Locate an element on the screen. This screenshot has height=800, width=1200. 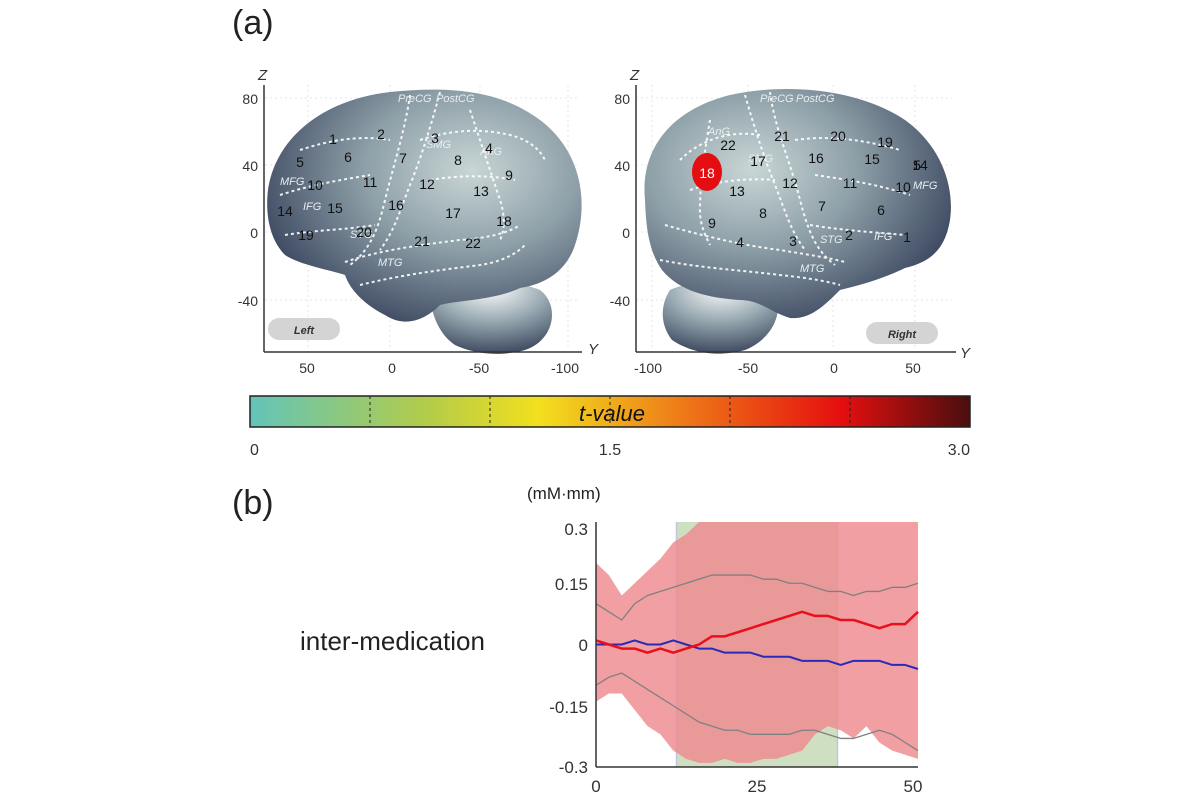
left-hemisphere-tag is located at coordinates (304, 329).